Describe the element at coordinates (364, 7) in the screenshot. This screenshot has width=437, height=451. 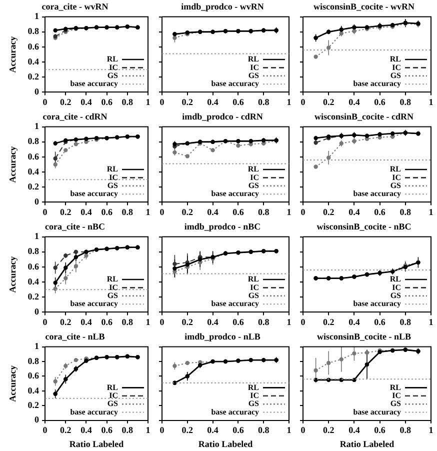
I see `chart-title: wisconsinB_cocite - wvRN` at that location.